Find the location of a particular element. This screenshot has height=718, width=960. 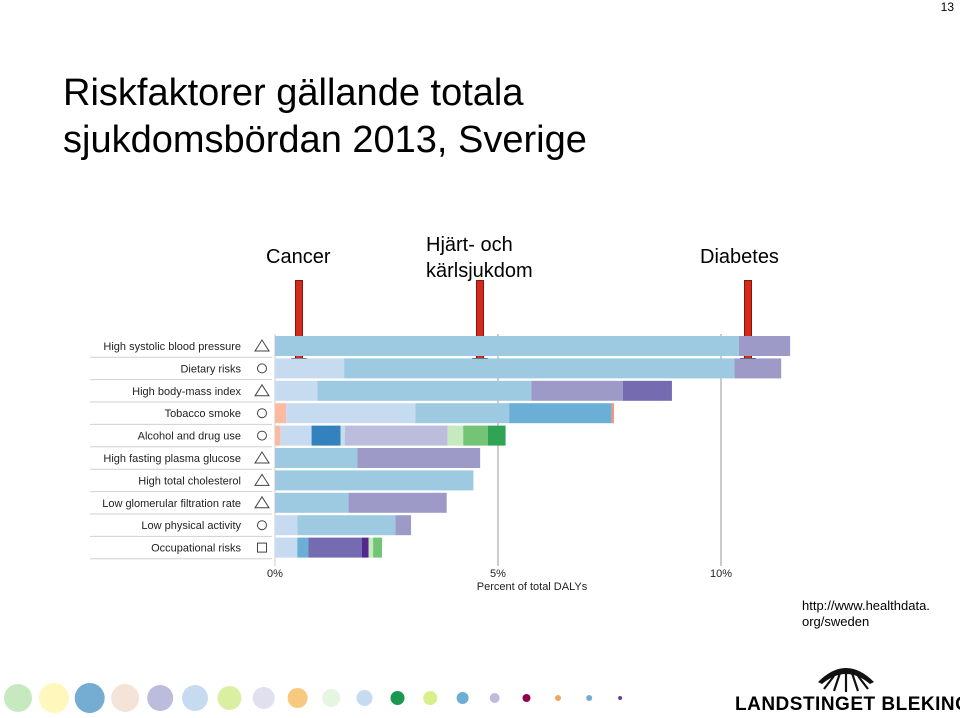

page-number: 13 is located at coordinates (947, 7).